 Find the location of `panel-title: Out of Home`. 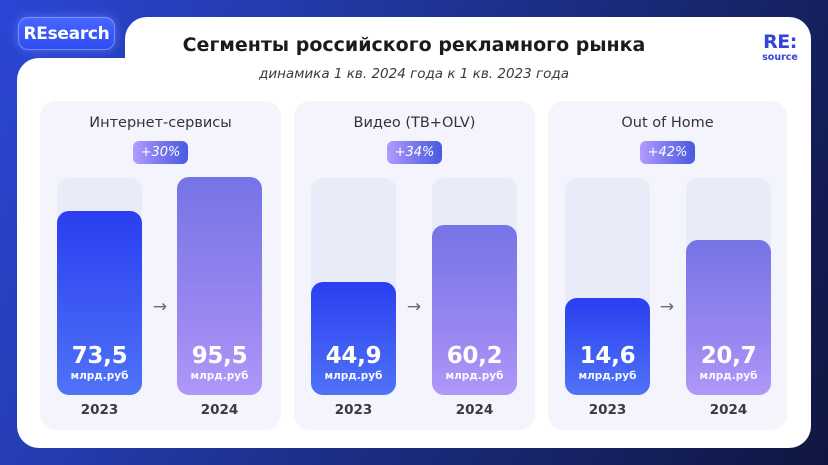

panel-title: Out of Home is located at coordinates (667, 123).